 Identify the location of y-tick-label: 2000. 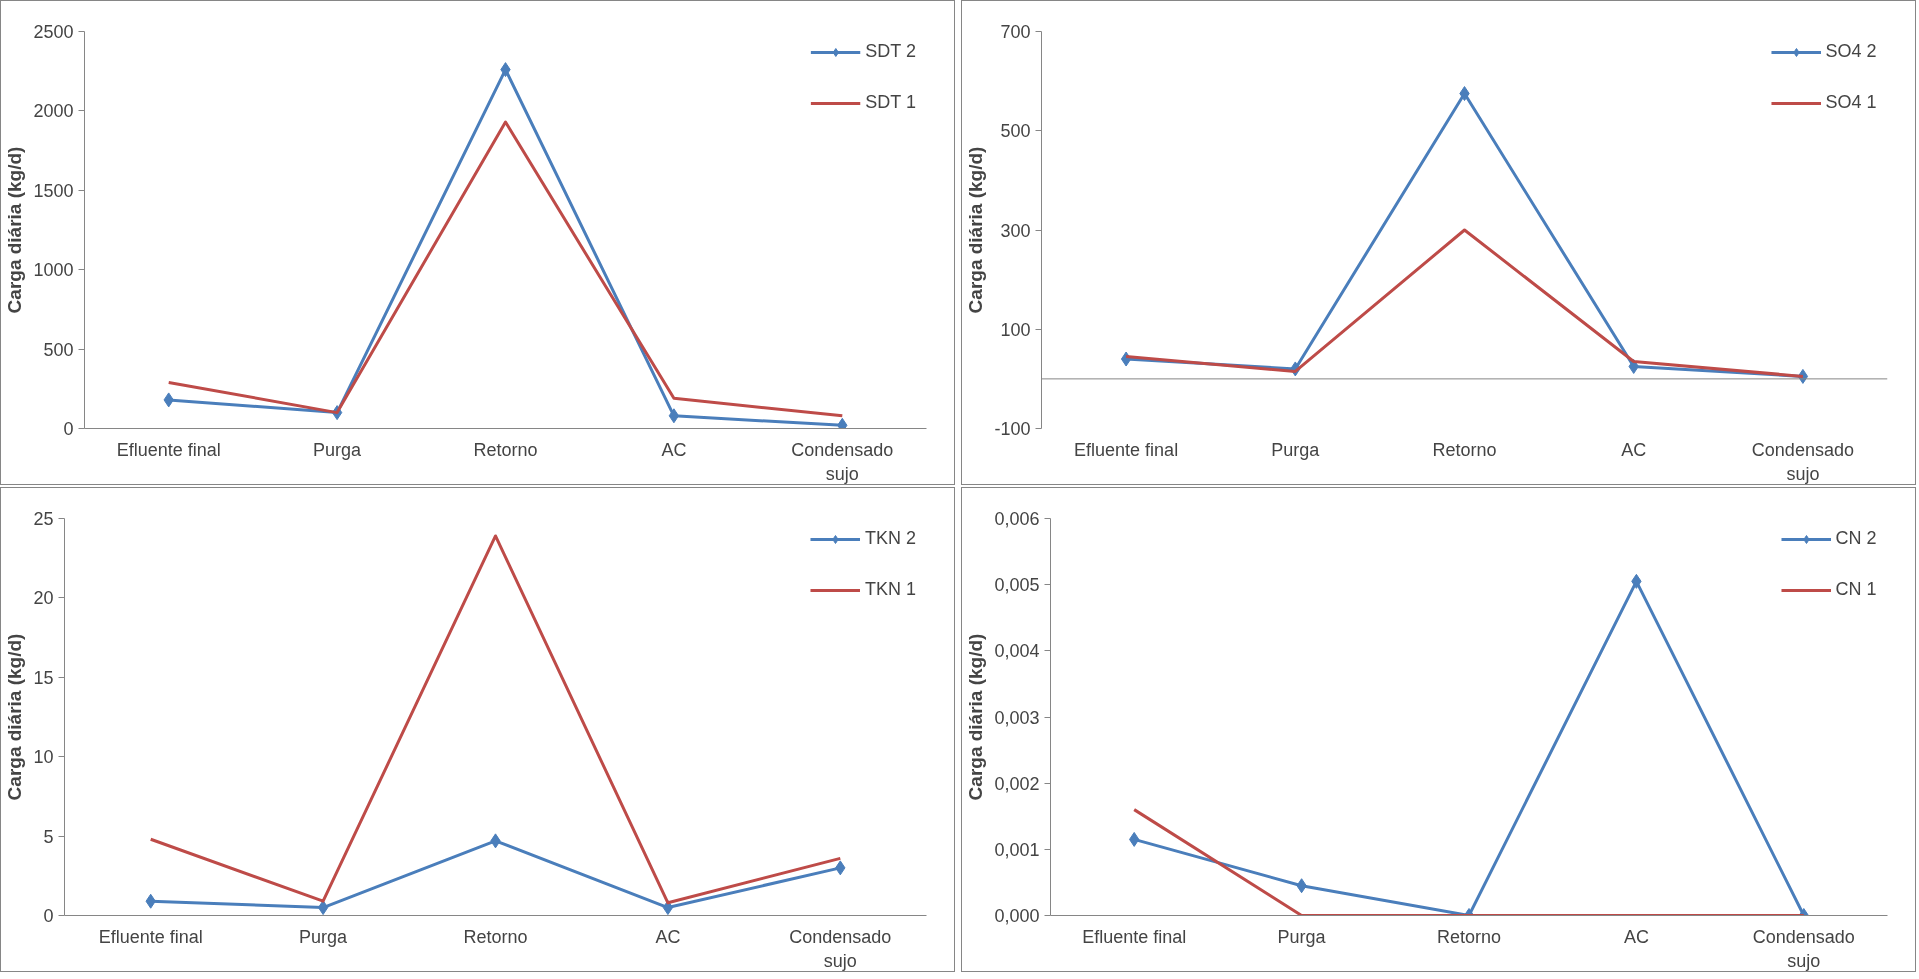
(53, 111).